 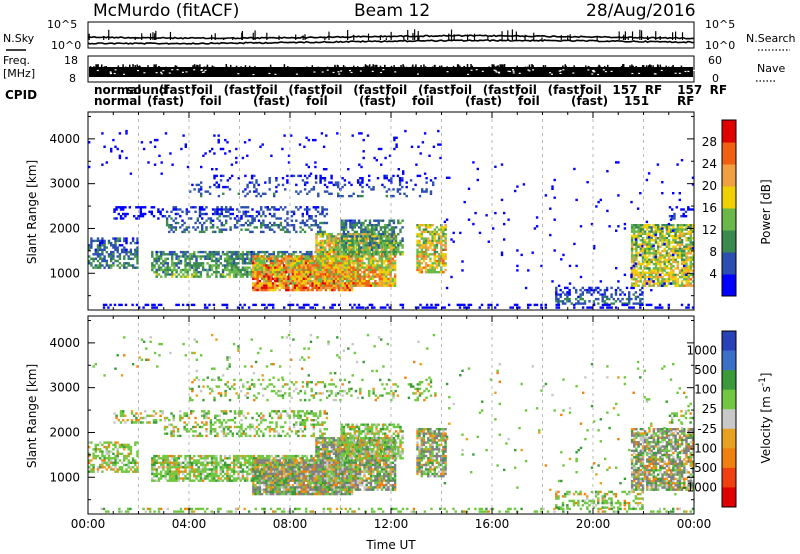 I want to click on beam-title: Beam 12, so click(x=392, y=11).